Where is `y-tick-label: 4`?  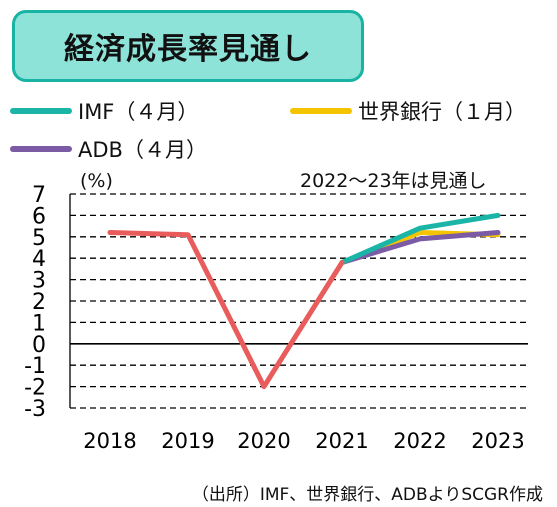
y-tick-label: 4 is located at coordinates (39, 259).